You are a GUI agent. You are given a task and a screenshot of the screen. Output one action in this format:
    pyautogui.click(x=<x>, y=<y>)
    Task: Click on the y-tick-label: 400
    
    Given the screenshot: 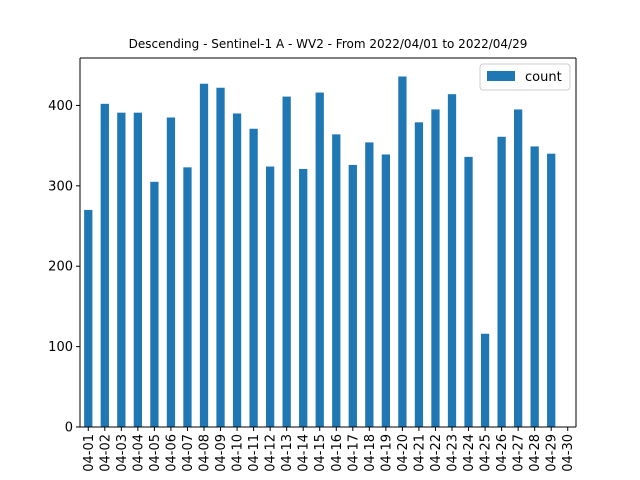 What is the action you would take?
    pyautogui.click(x=60, y=106)
    